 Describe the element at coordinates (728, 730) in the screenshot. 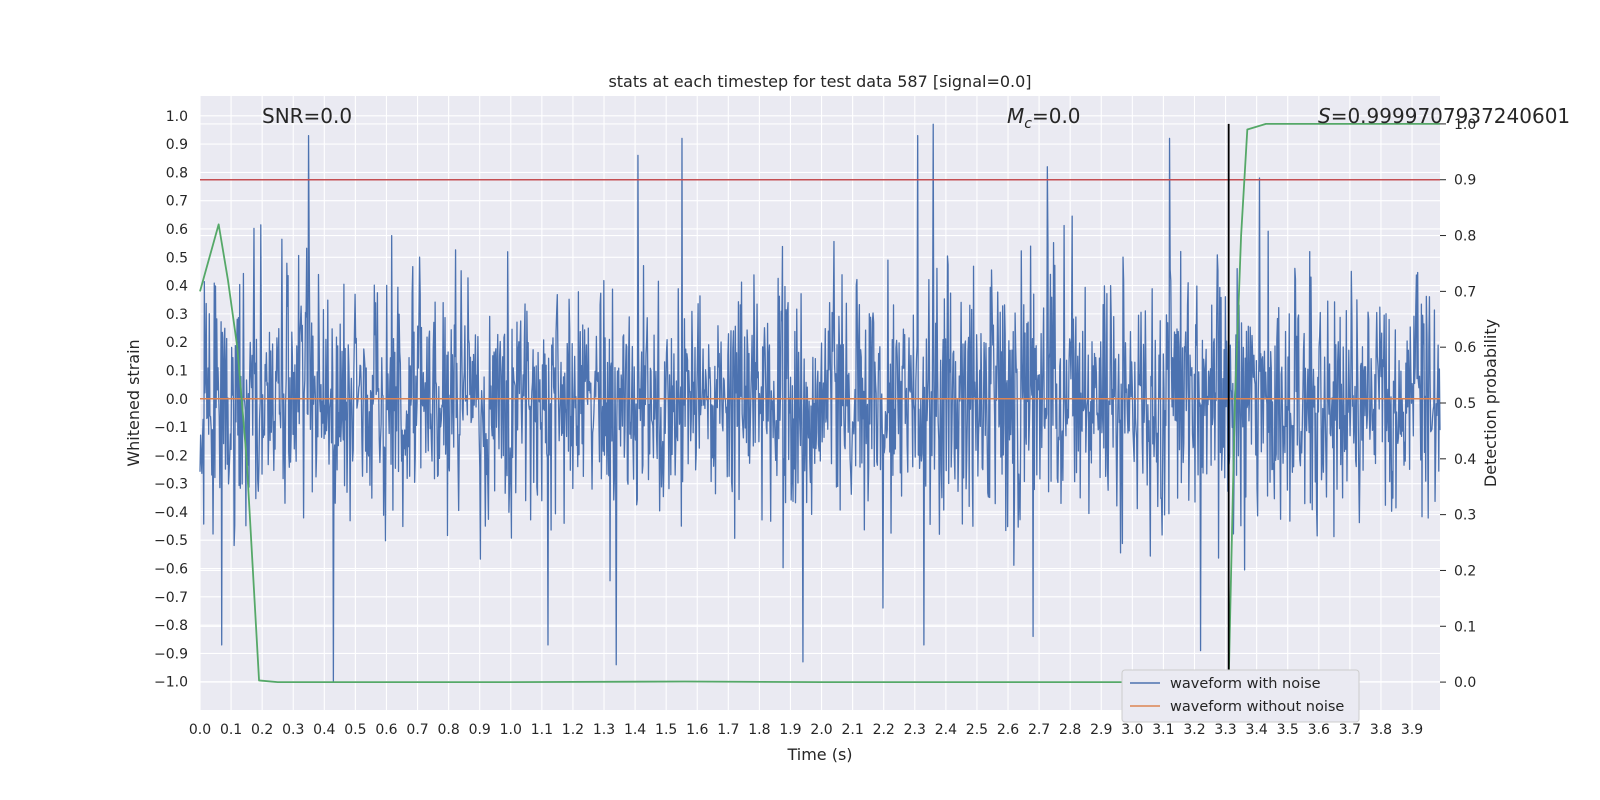

I see `x-tick-label: 1.7` at that location.